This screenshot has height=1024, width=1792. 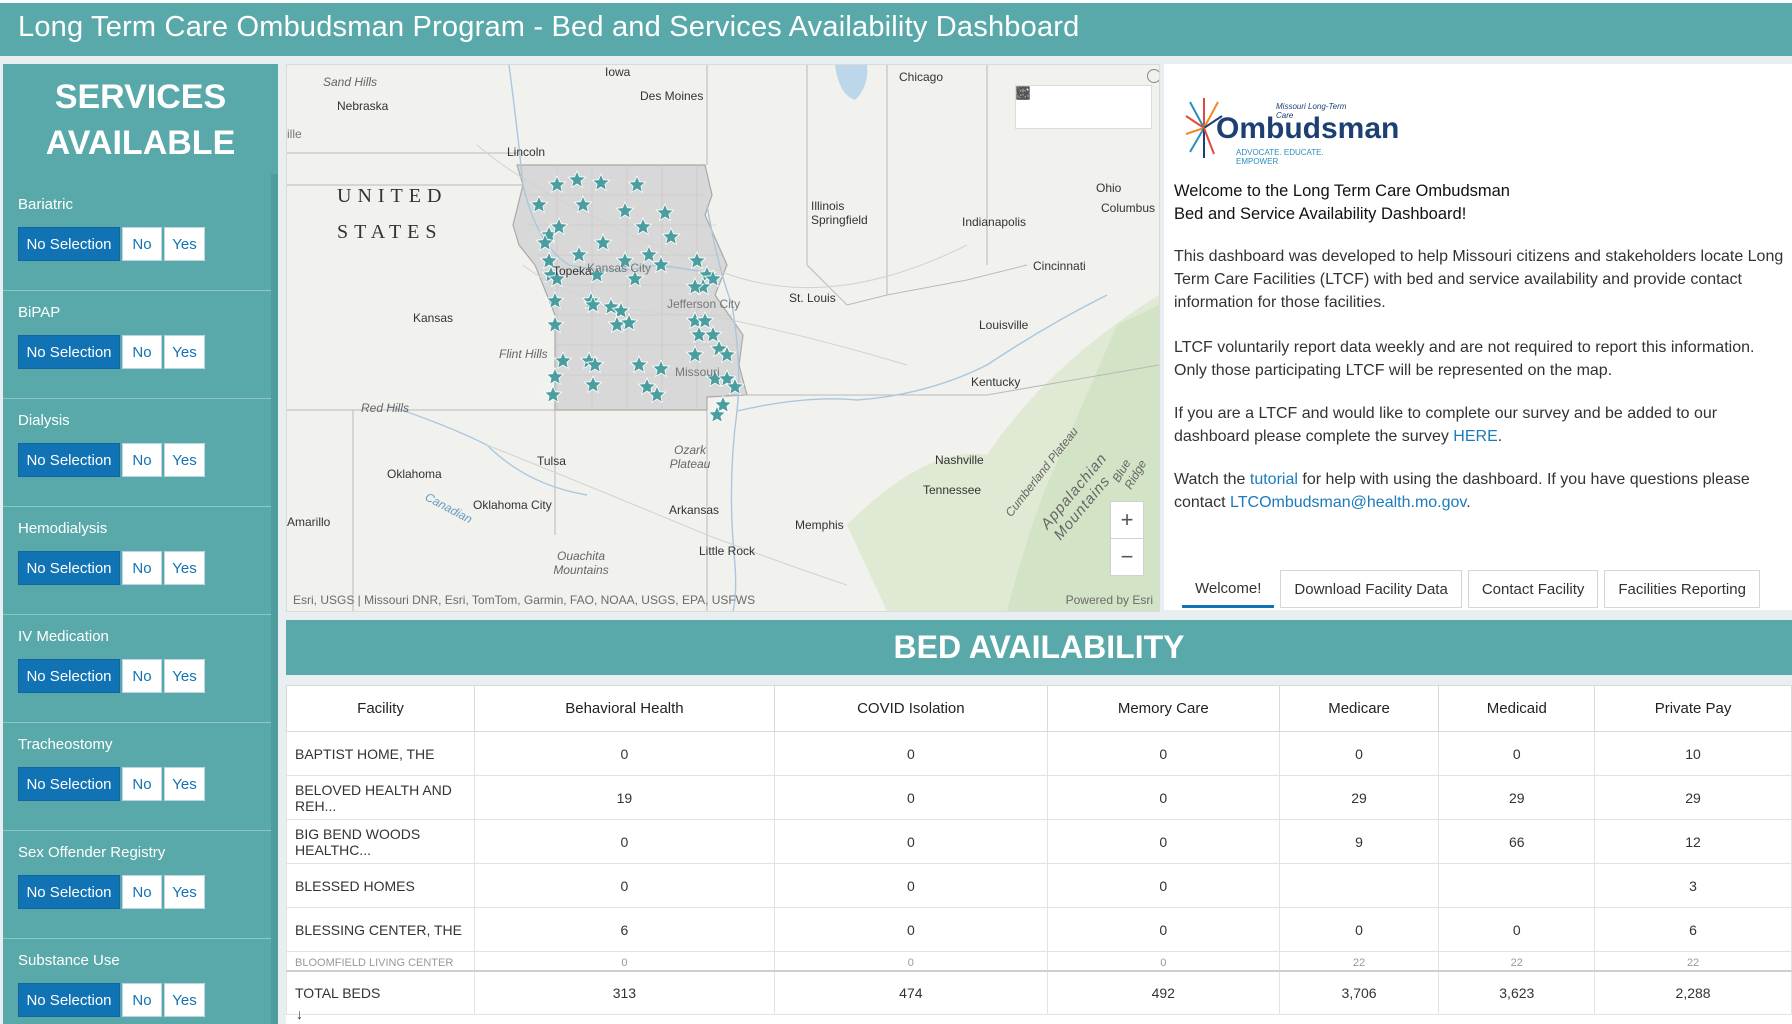 What do you see at coordinates (1039, 753) in the screenshot?
I see `table-row: BAPTIST HOME, THE 0 0 0 0 0 10` at bounding box center [1039, 753].